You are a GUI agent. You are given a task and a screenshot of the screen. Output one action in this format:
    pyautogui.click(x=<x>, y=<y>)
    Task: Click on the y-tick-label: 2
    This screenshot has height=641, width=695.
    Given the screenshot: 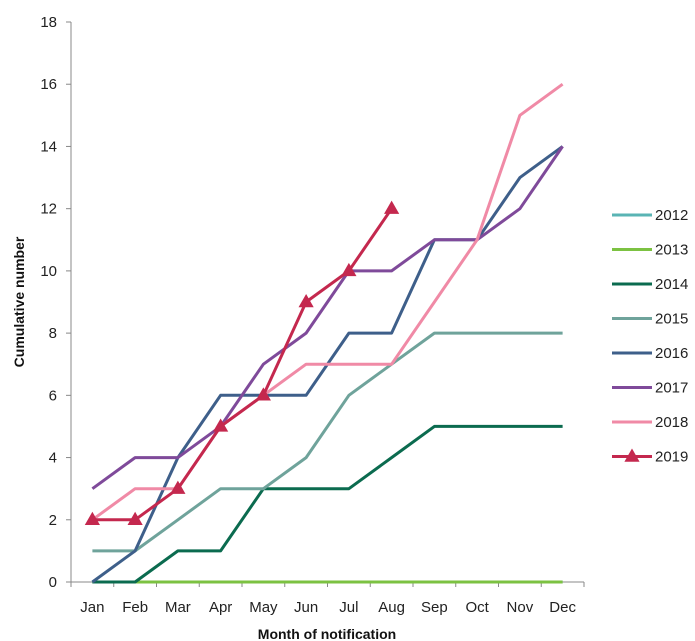 What is the action you would take?
    pyautogui.click(x=53, y=520)
    